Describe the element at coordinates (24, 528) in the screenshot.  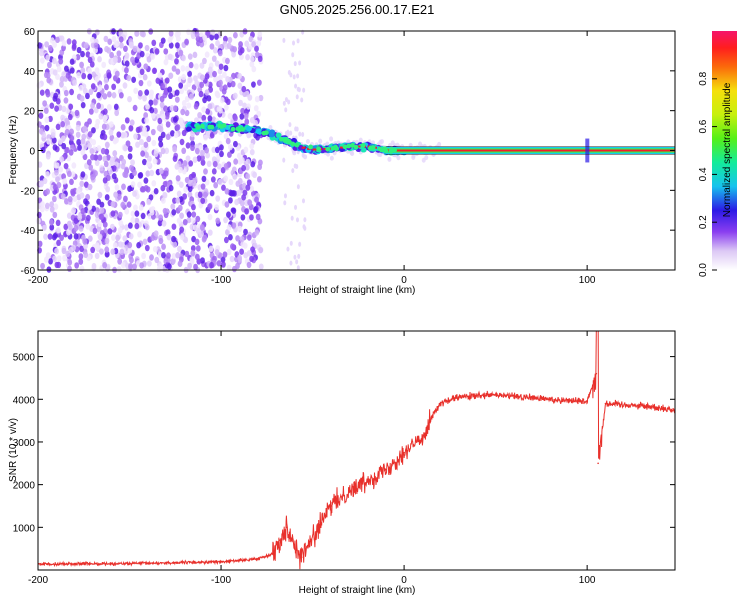
I see `snr-y-tick-label: 1000` at that location.